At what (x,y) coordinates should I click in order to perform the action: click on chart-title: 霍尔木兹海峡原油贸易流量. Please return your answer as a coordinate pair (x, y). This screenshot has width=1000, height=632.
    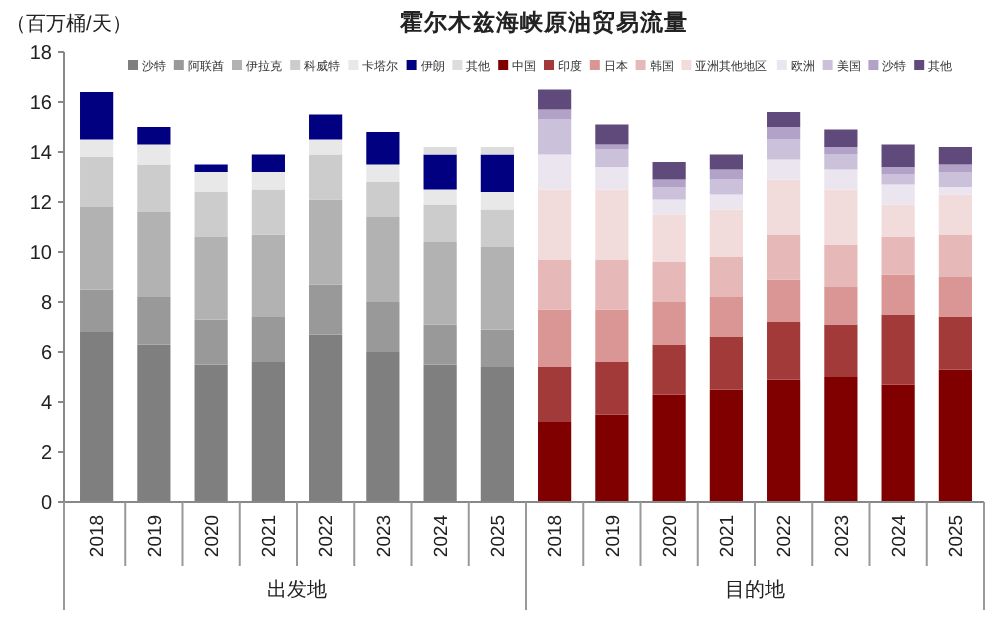
    Looking at the image, I should click on (543, 22).